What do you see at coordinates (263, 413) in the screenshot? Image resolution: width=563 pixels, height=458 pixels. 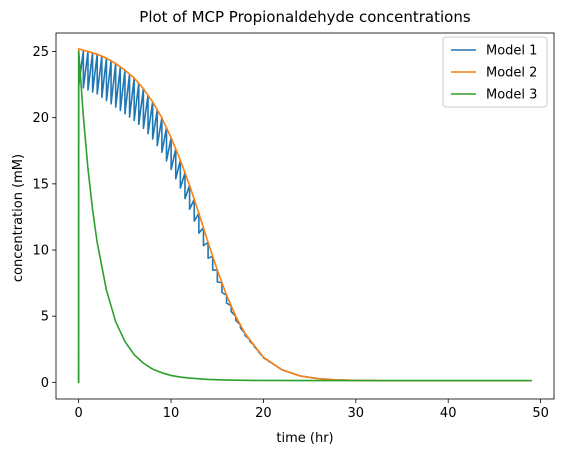 I see `x-tick-label: 20` at bounding box center [263, 413].